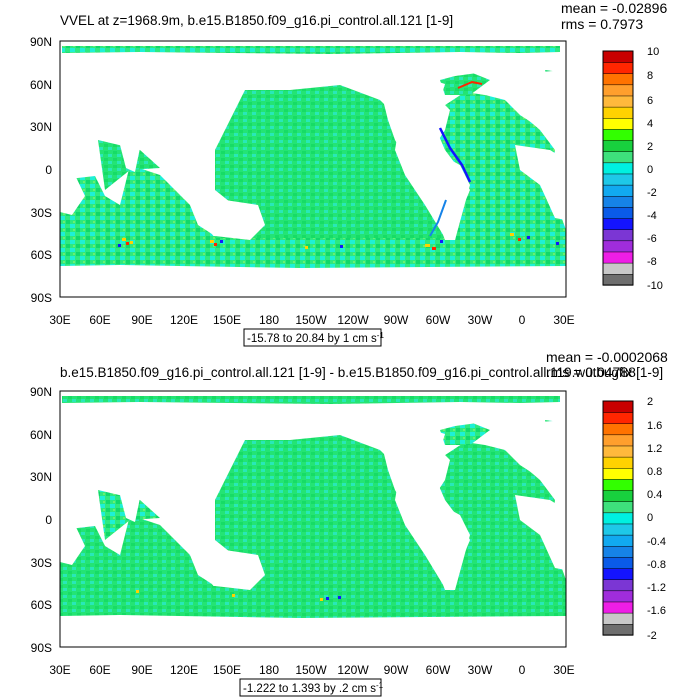  I want to click on panel-1-range-sup: -1, so click(381, 335).